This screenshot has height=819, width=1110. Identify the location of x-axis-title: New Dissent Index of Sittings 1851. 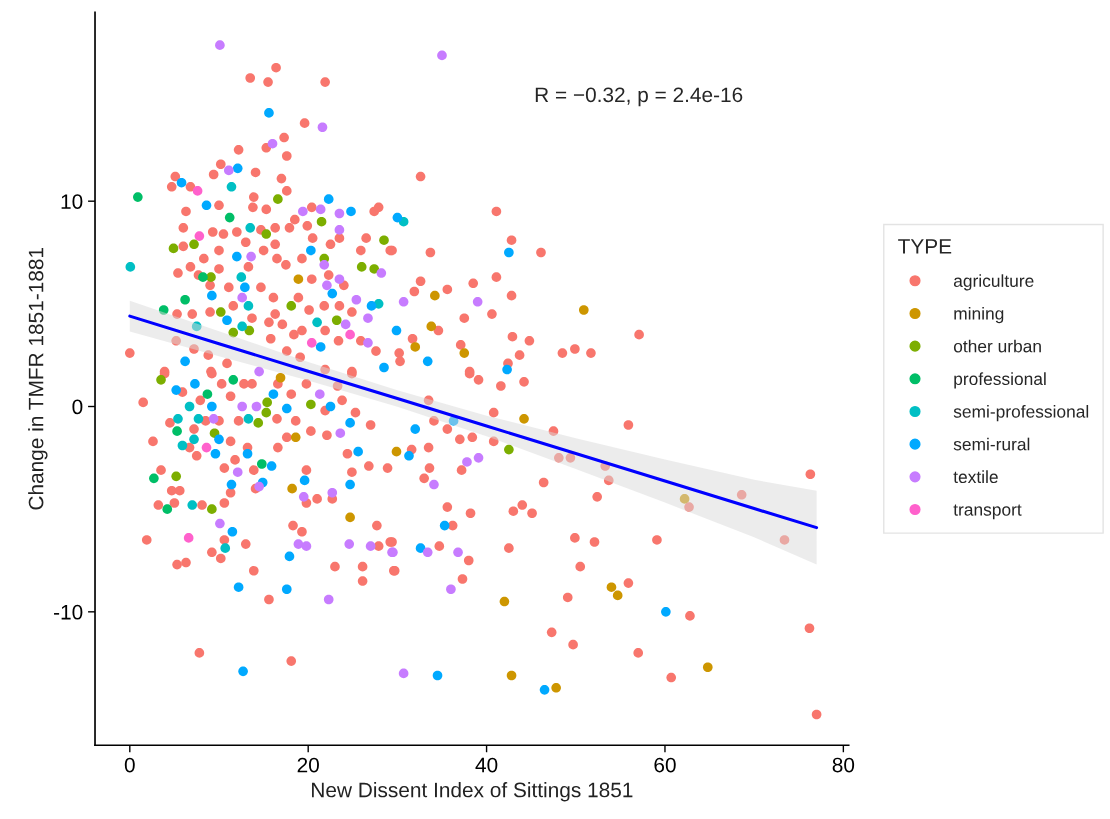
(472, 792).